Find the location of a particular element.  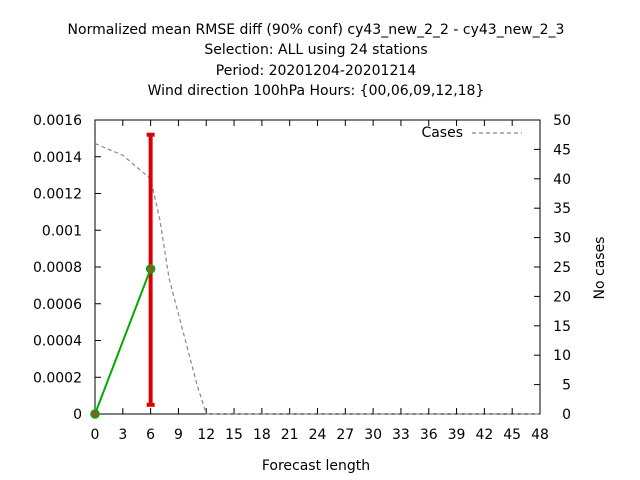

x-tick-label: 39 is located at coordinates (457, 435).